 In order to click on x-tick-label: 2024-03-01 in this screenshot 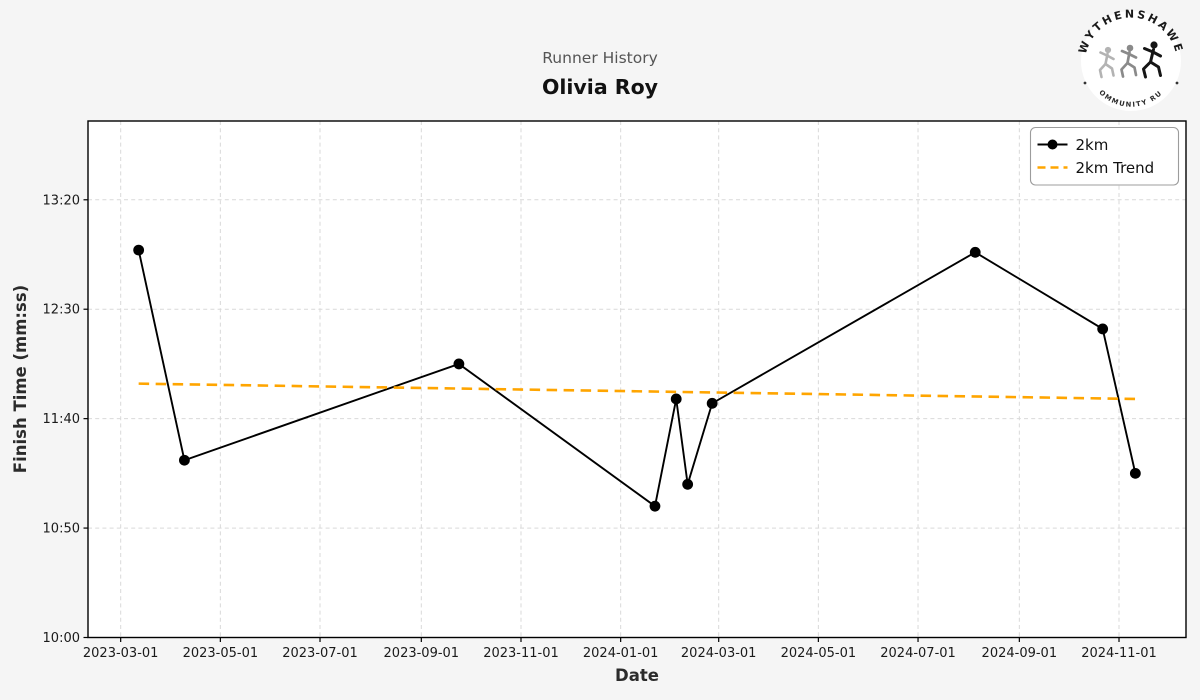, I will do `click(719, 653)`.